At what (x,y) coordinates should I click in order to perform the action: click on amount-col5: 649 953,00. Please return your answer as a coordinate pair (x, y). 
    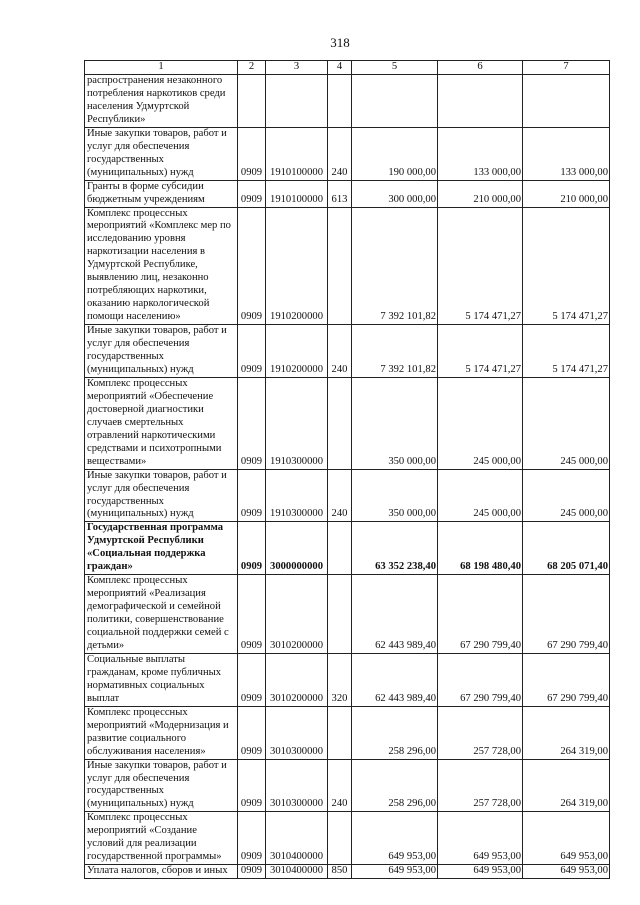
    Looking at the image, I should click on (394, 838).